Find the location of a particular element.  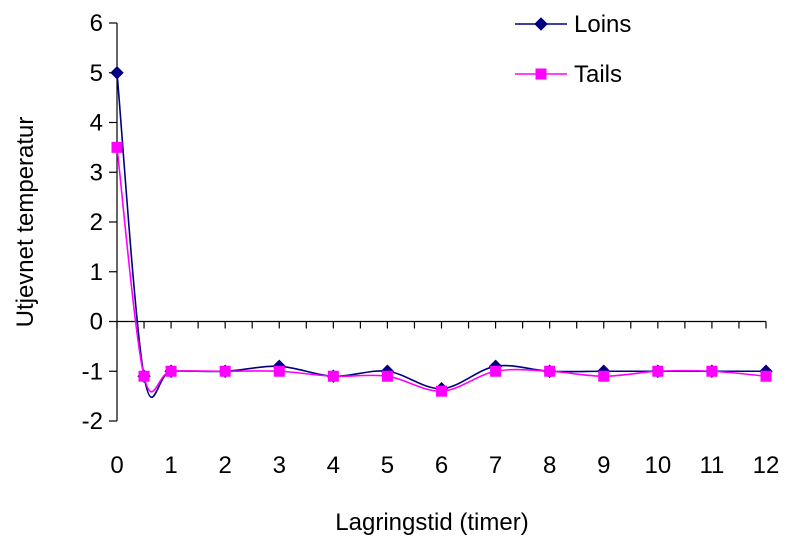

x-axis-title: Lagringstid (timer) is located at coordinates (431, 522).